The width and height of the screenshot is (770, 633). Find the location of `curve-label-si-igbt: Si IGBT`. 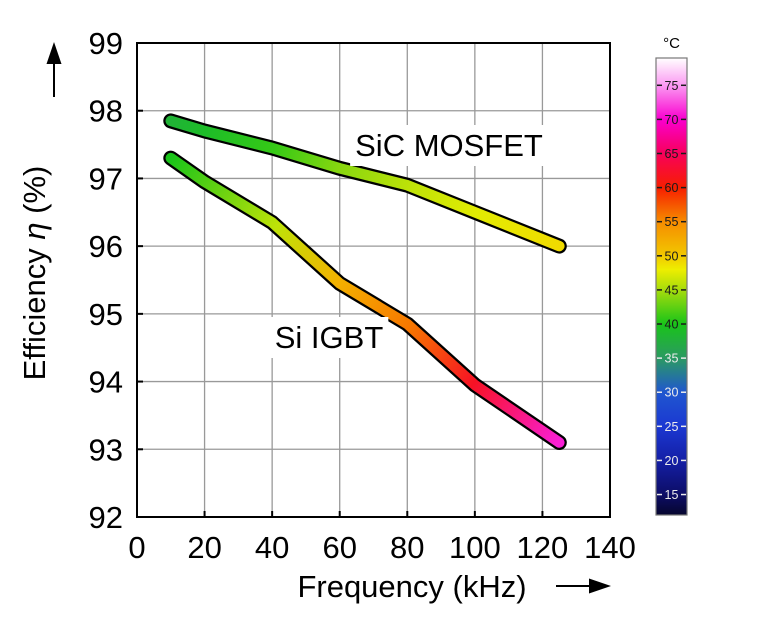

curve-label-si-igbt: Si IGBT is located at coordinates (329, 337).